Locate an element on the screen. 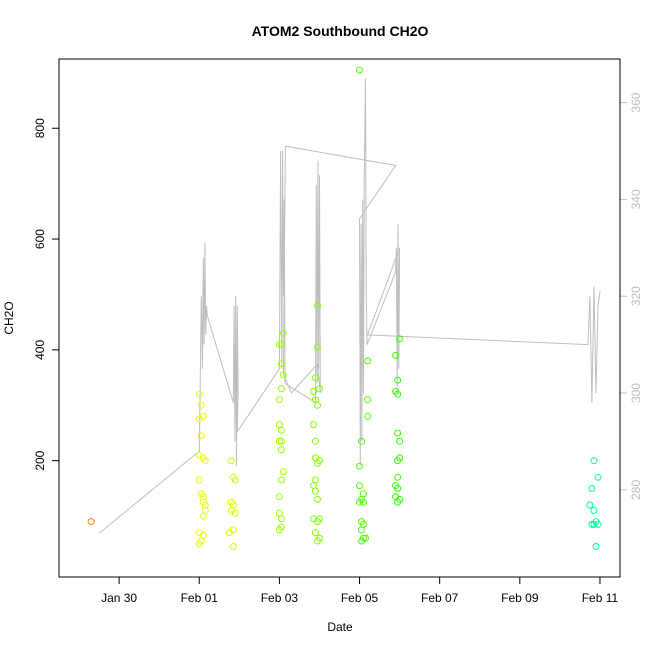 The image size is (650, 650). x-tick-label-2: Feb 03 is located at coordinates (280, 598).